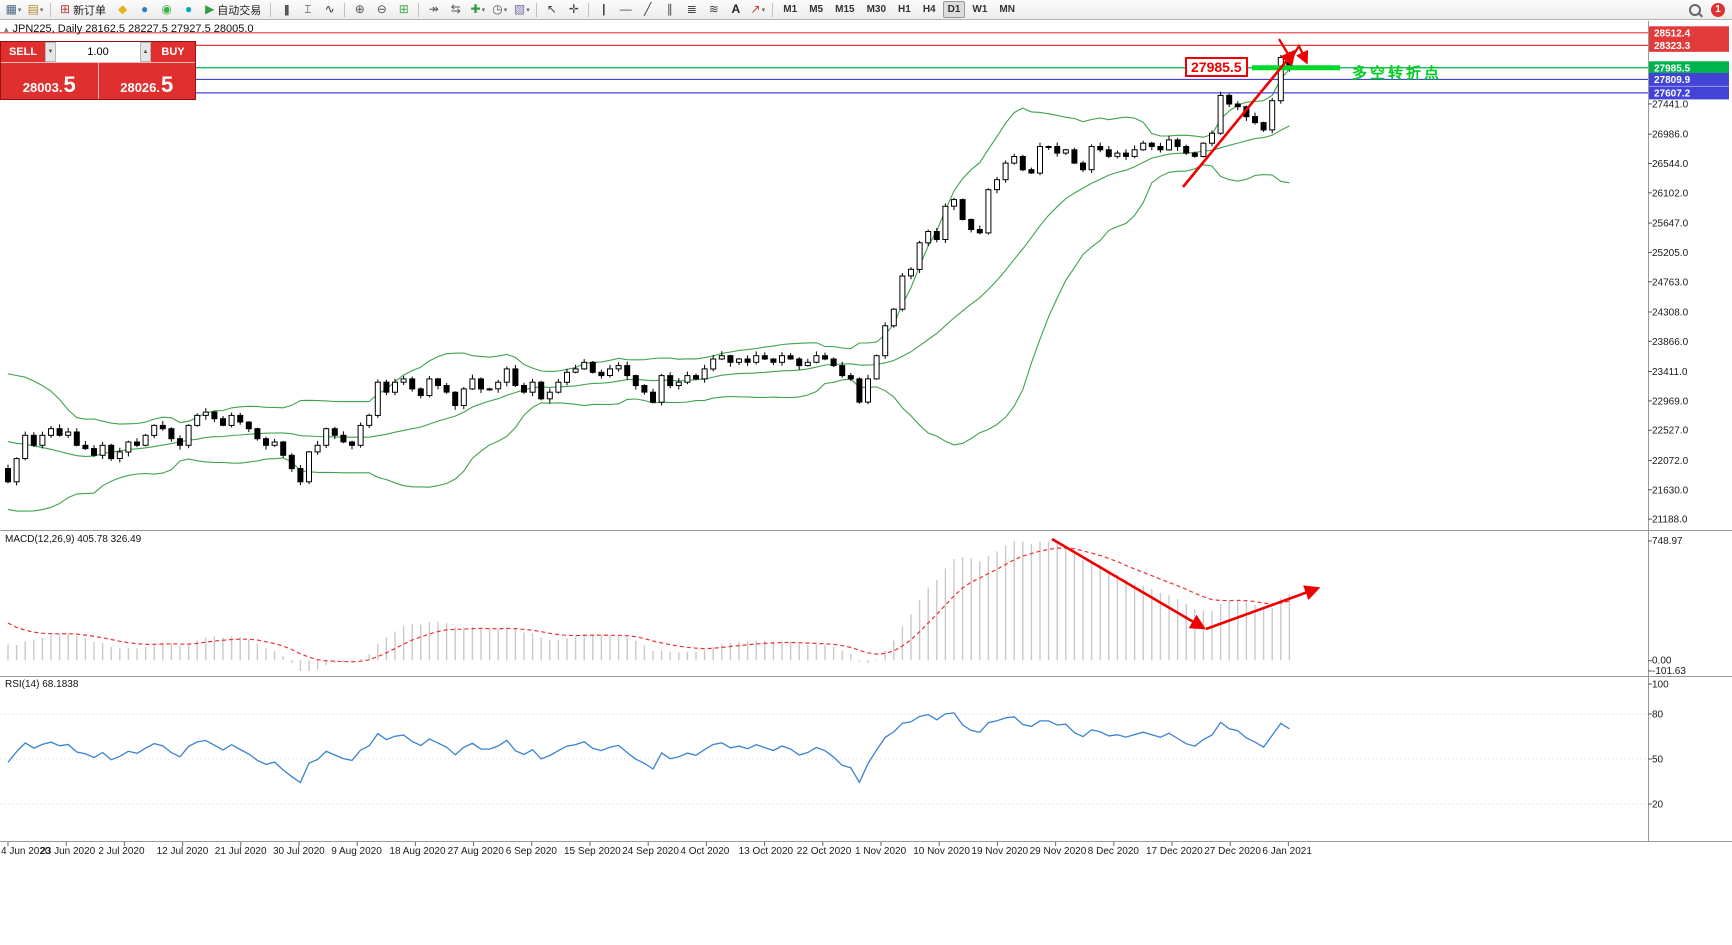  I want to click on timeframe-M15: M15, so click(845, 9).